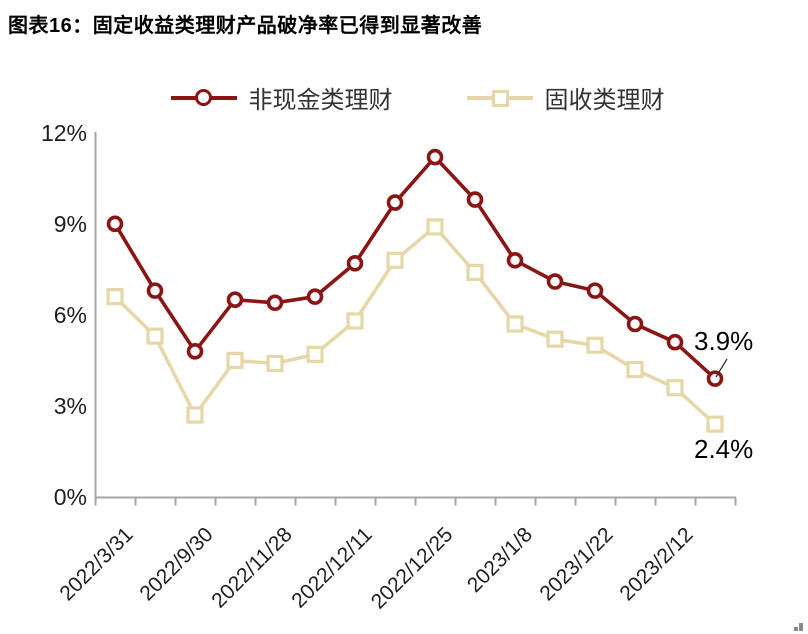 The height and width of the screenshot is (634, 808). Describe the element at coordinates (245, 26) in the screenshot. I see `chart-title: 图表16：固定收益类理财产品破净率已得到显著改善` at that location.